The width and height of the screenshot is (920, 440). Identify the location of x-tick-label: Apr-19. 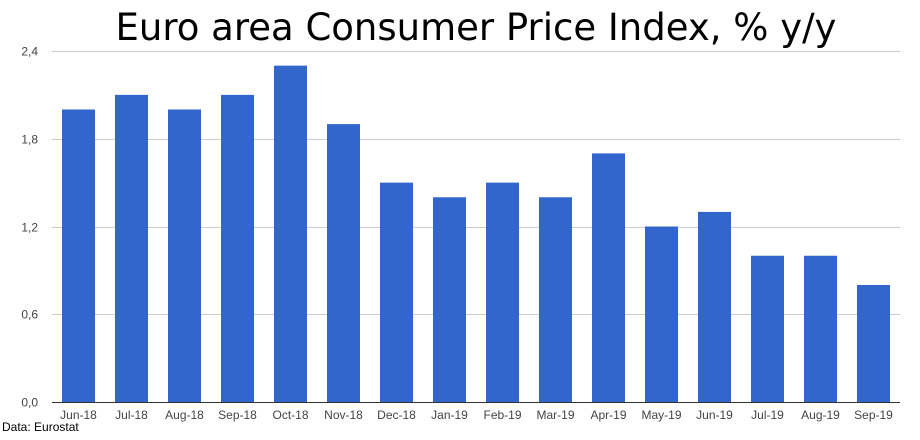
(608, 415).